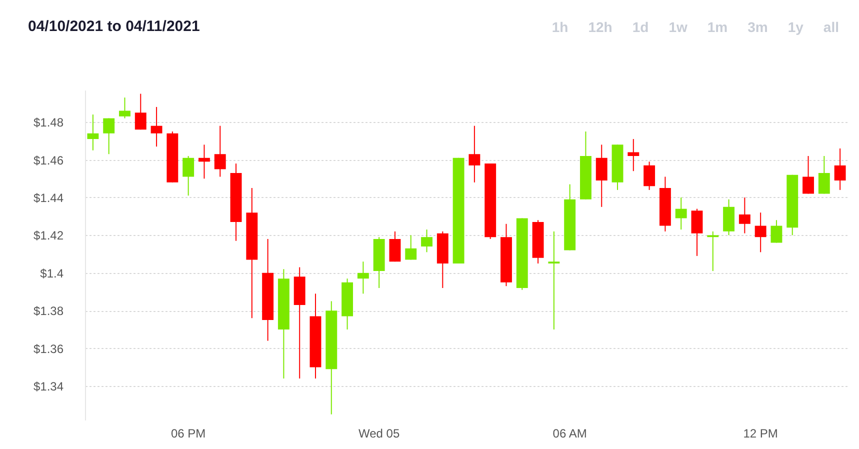 This screenshot has width=859, height=449. I want to click on x-tick-label: 12 PM, so click(760, 433).